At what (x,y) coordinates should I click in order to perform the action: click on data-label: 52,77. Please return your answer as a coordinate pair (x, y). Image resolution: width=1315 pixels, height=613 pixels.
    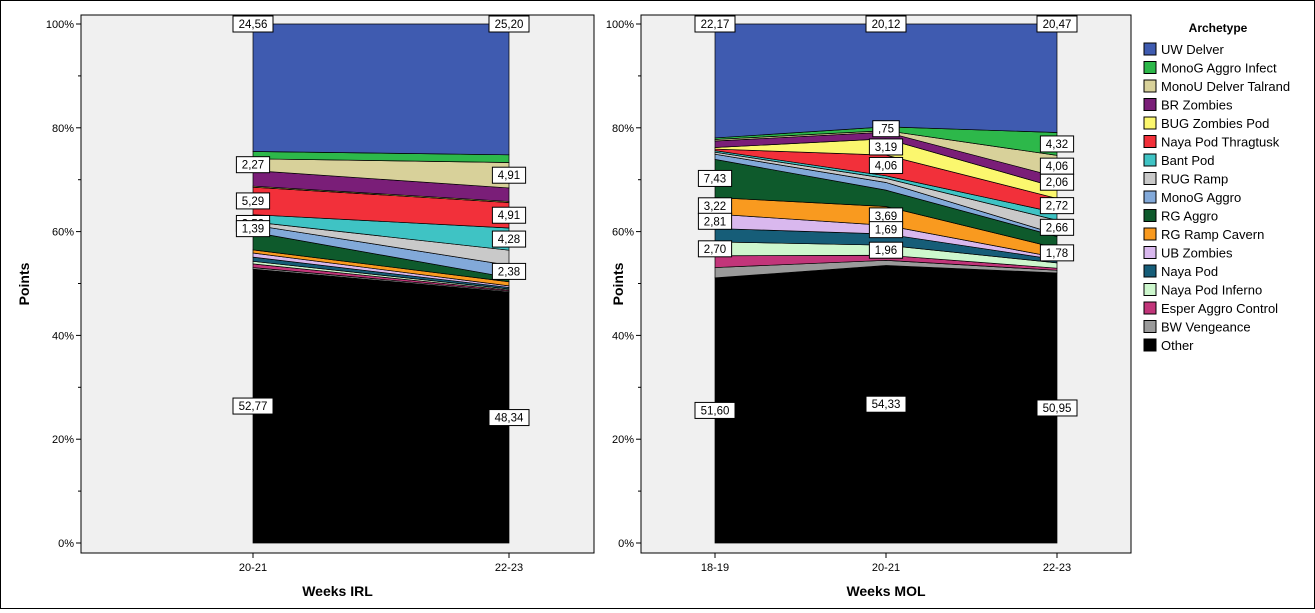
    Looking at the image, I should click on (253, 406).